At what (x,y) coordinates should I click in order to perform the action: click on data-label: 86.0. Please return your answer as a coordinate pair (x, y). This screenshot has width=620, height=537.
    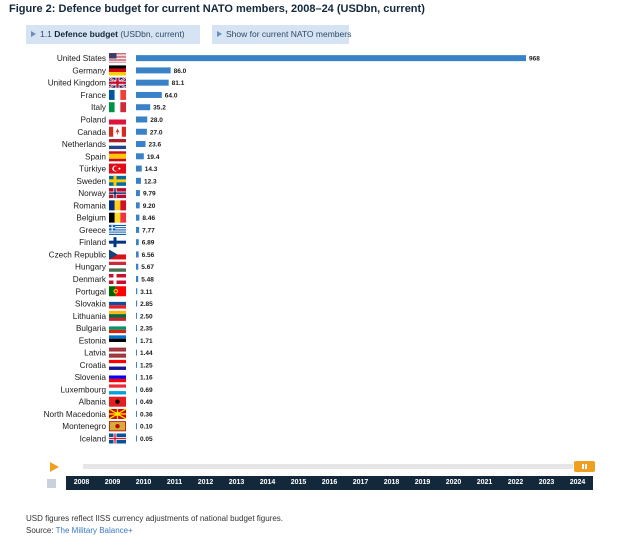
    Looking at the image, I should click on (180, 71).